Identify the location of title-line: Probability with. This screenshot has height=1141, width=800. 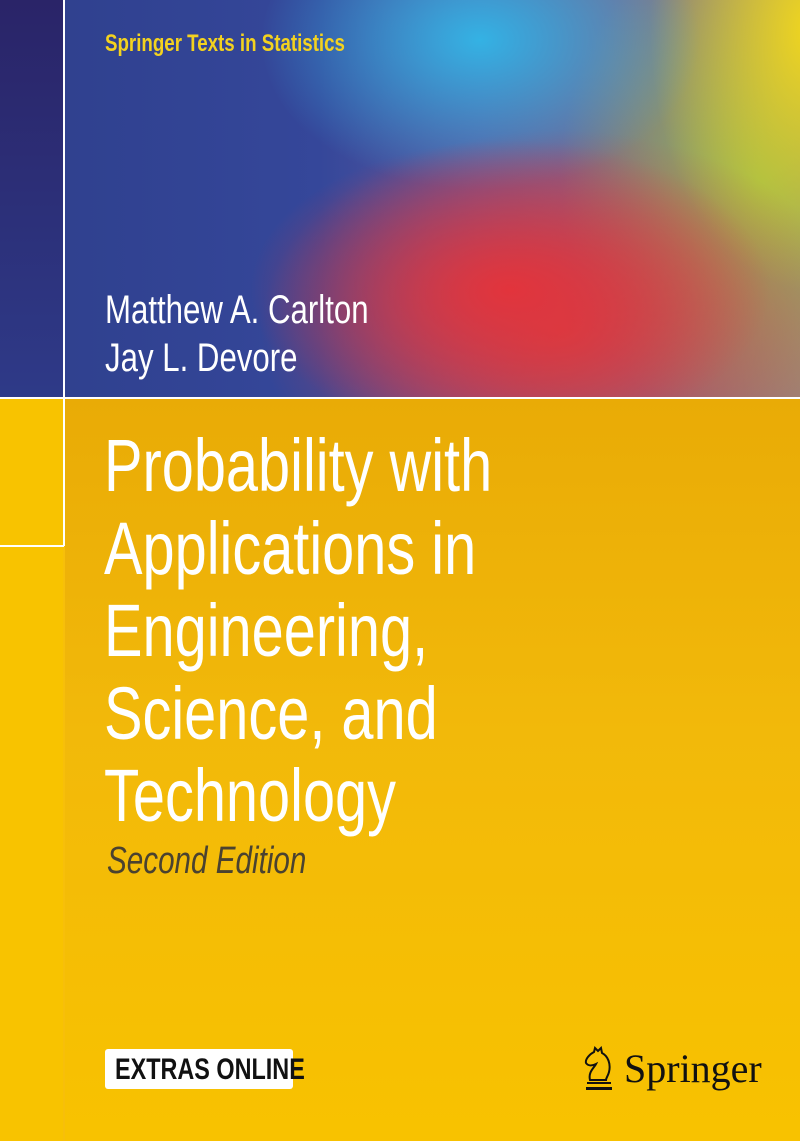
(298, 465).